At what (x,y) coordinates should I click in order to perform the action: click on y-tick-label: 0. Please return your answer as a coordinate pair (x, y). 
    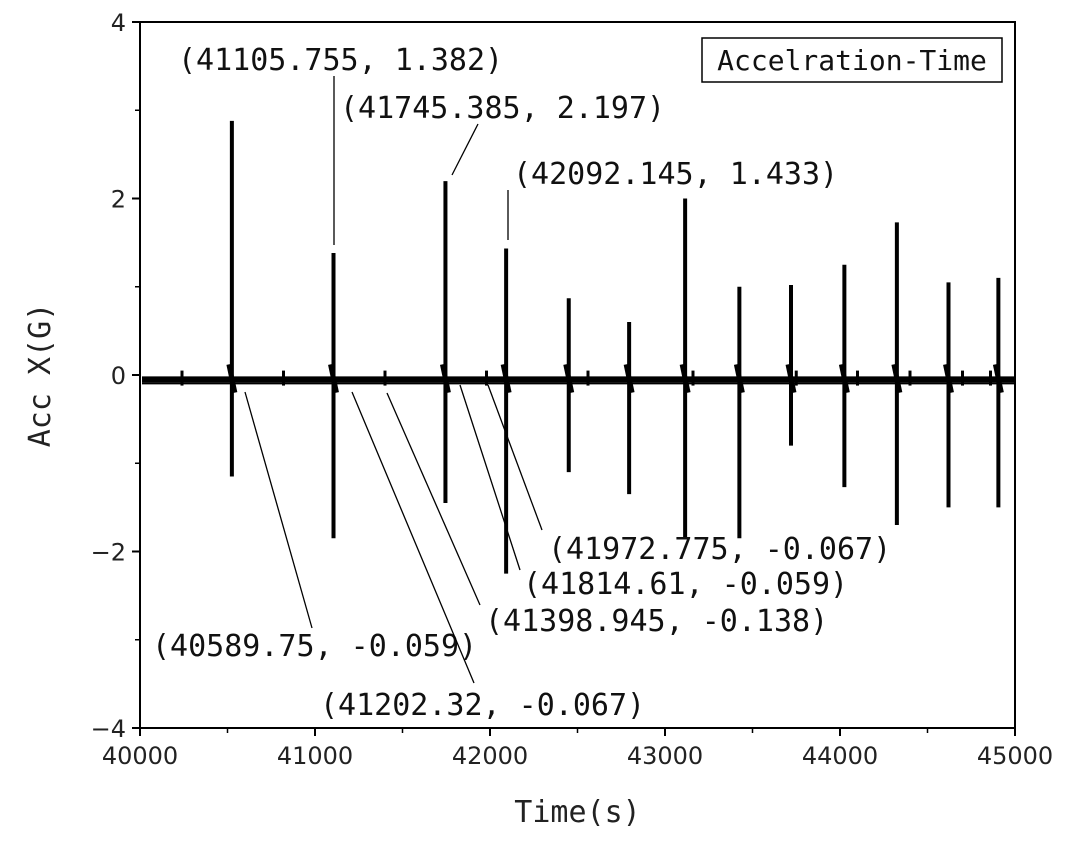
    Looking at the image, I should click on (118, 376).